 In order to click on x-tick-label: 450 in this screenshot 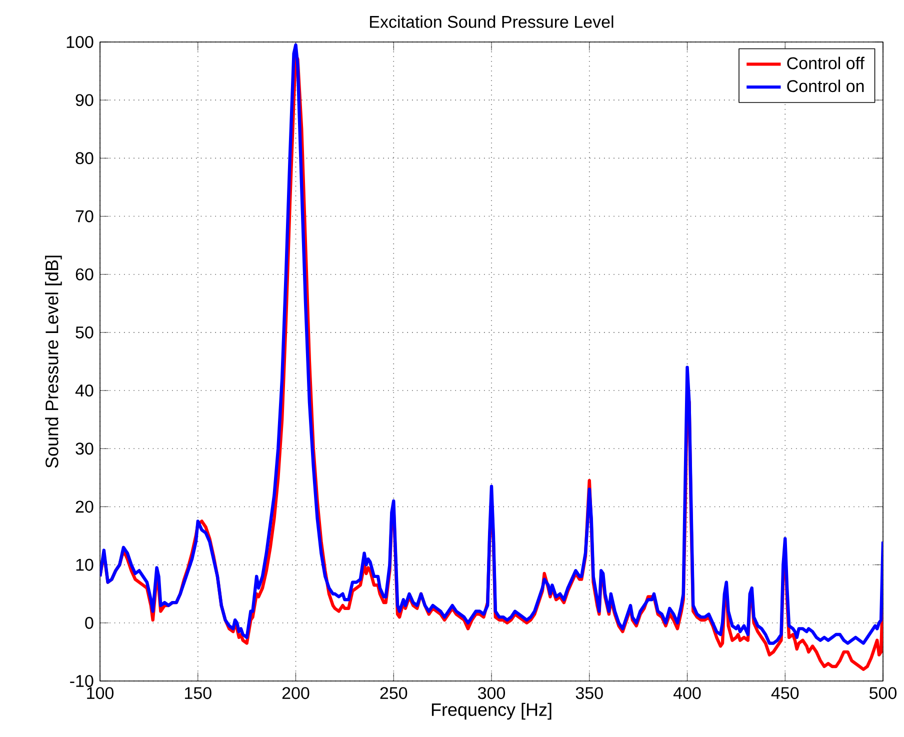, I will do `click(785, 693)`.